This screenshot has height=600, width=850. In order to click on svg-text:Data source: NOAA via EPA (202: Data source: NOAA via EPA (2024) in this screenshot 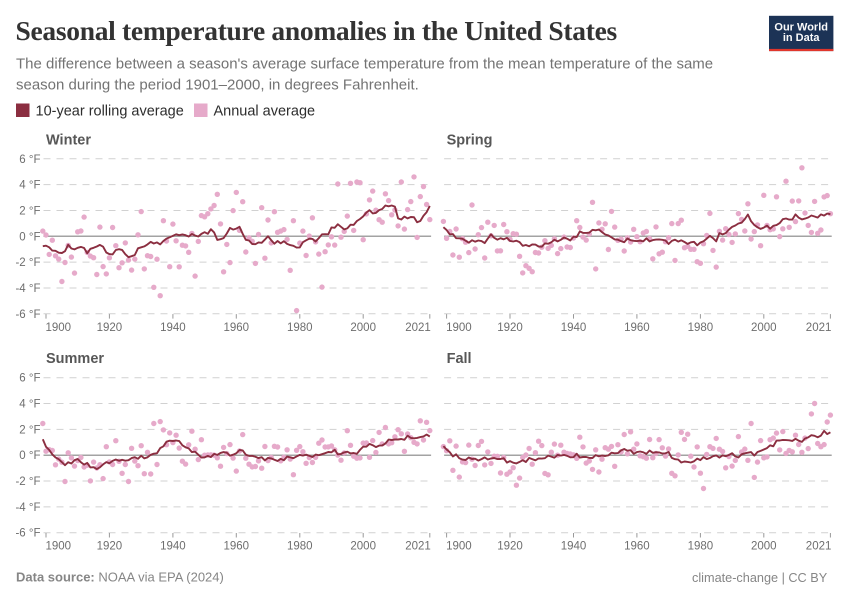, I will do `click(120, 577)`.